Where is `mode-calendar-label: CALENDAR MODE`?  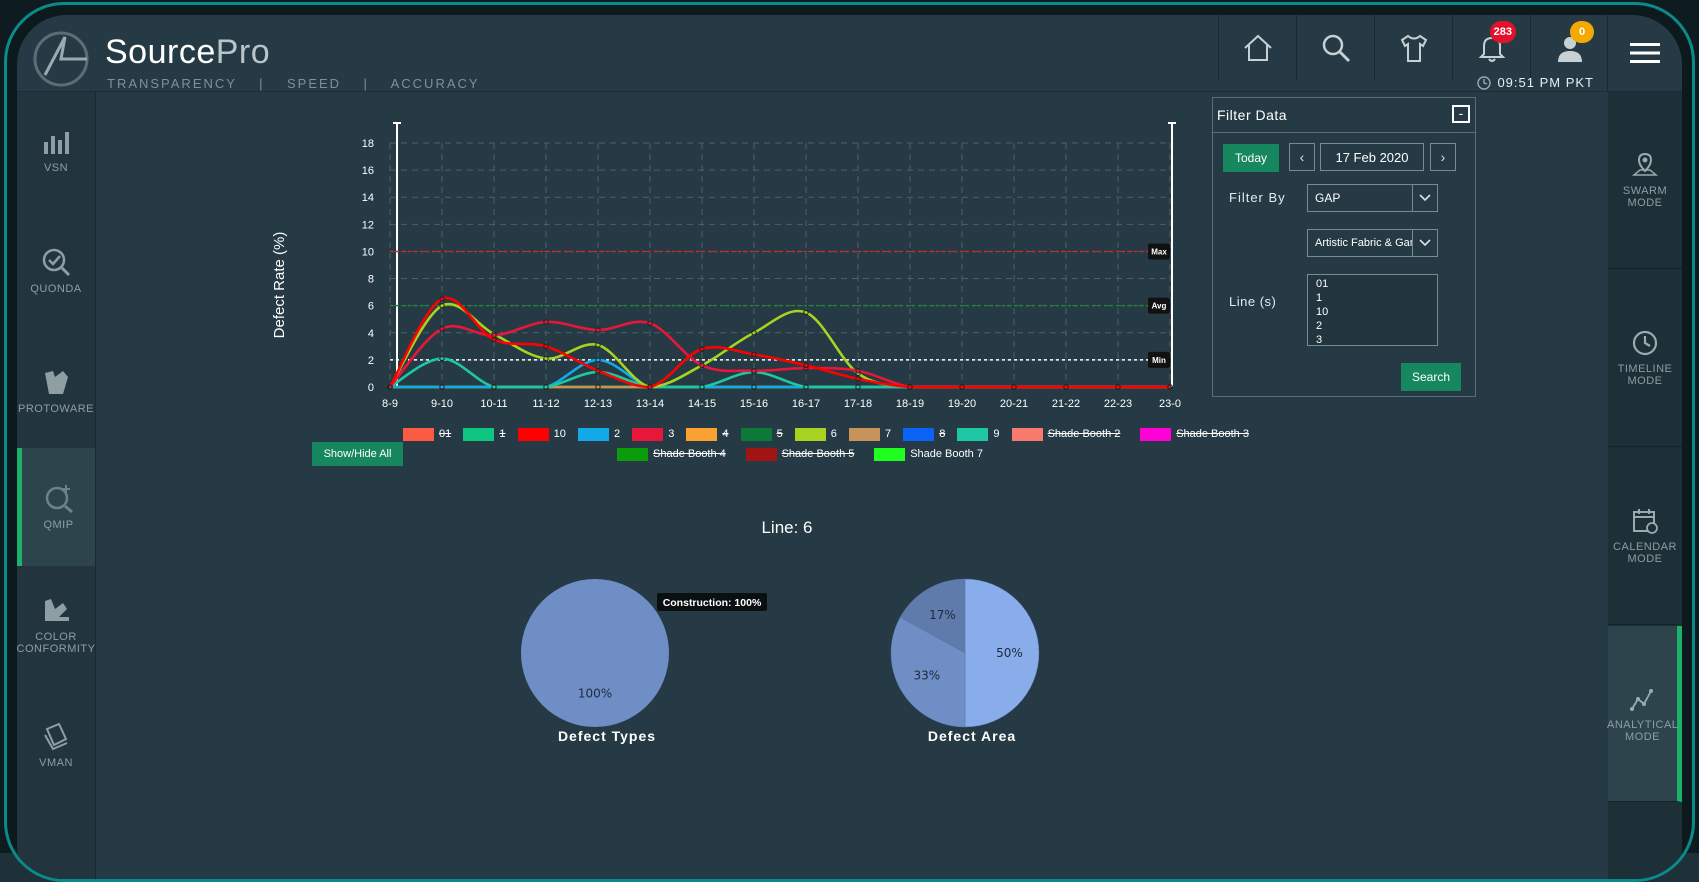 mode-calendar-label: CALENDAR MODE is located at coordinates (1645, 553).